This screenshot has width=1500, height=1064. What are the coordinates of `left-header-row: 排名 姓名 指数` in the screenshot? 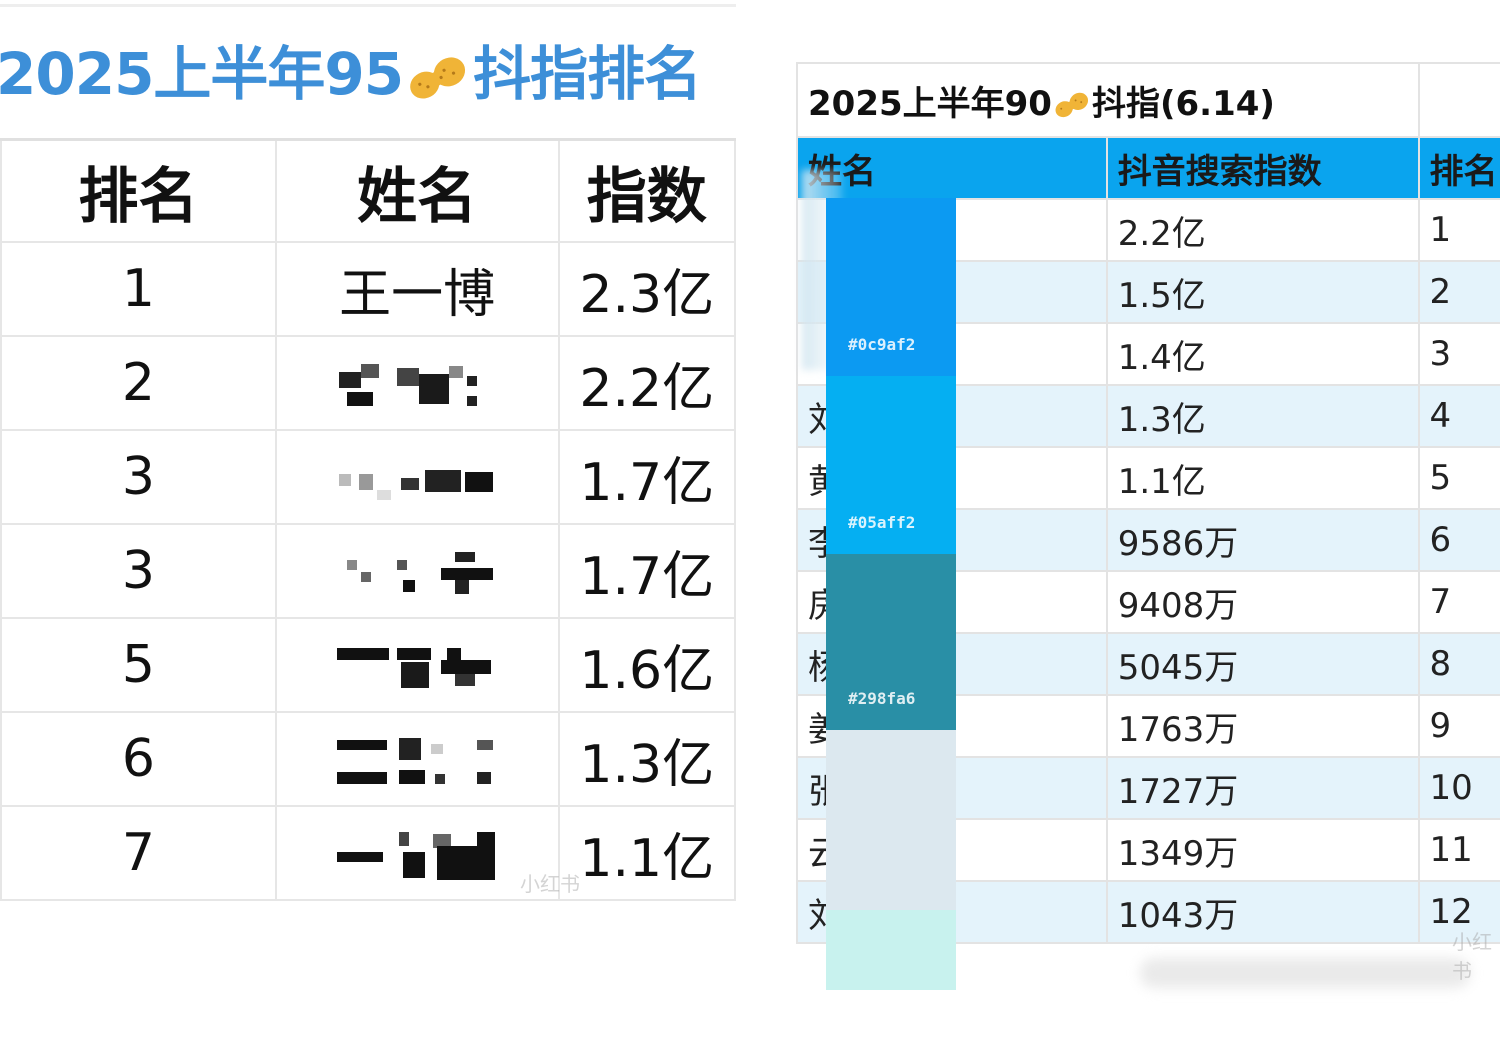 It's located at (368, 190).